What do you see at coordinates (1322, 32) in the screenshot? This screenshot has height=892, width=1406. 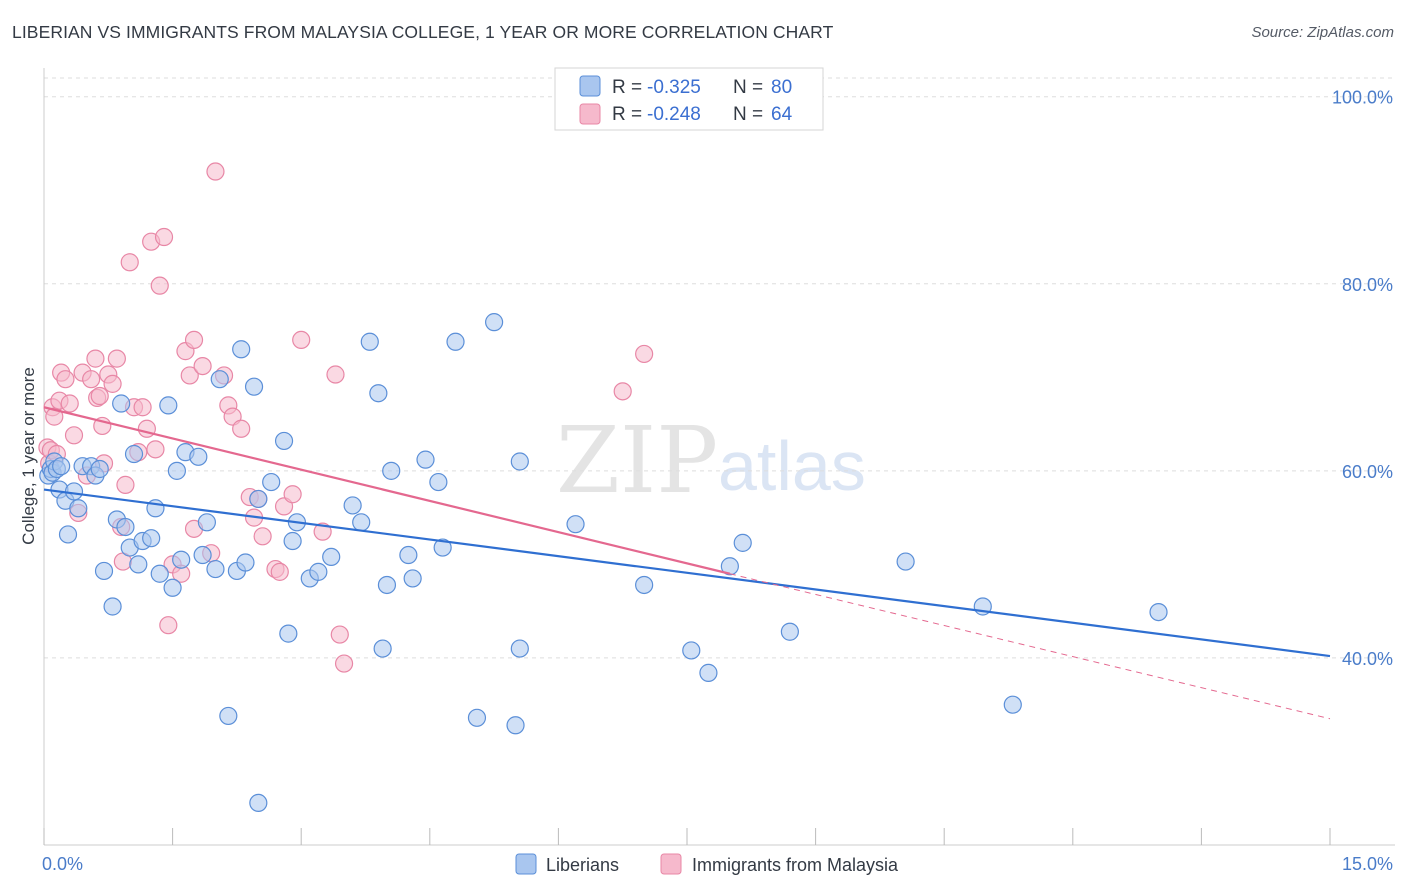 I see `source-credit: Source: ZipAtlas.com` at bounding box center [1322, 32].